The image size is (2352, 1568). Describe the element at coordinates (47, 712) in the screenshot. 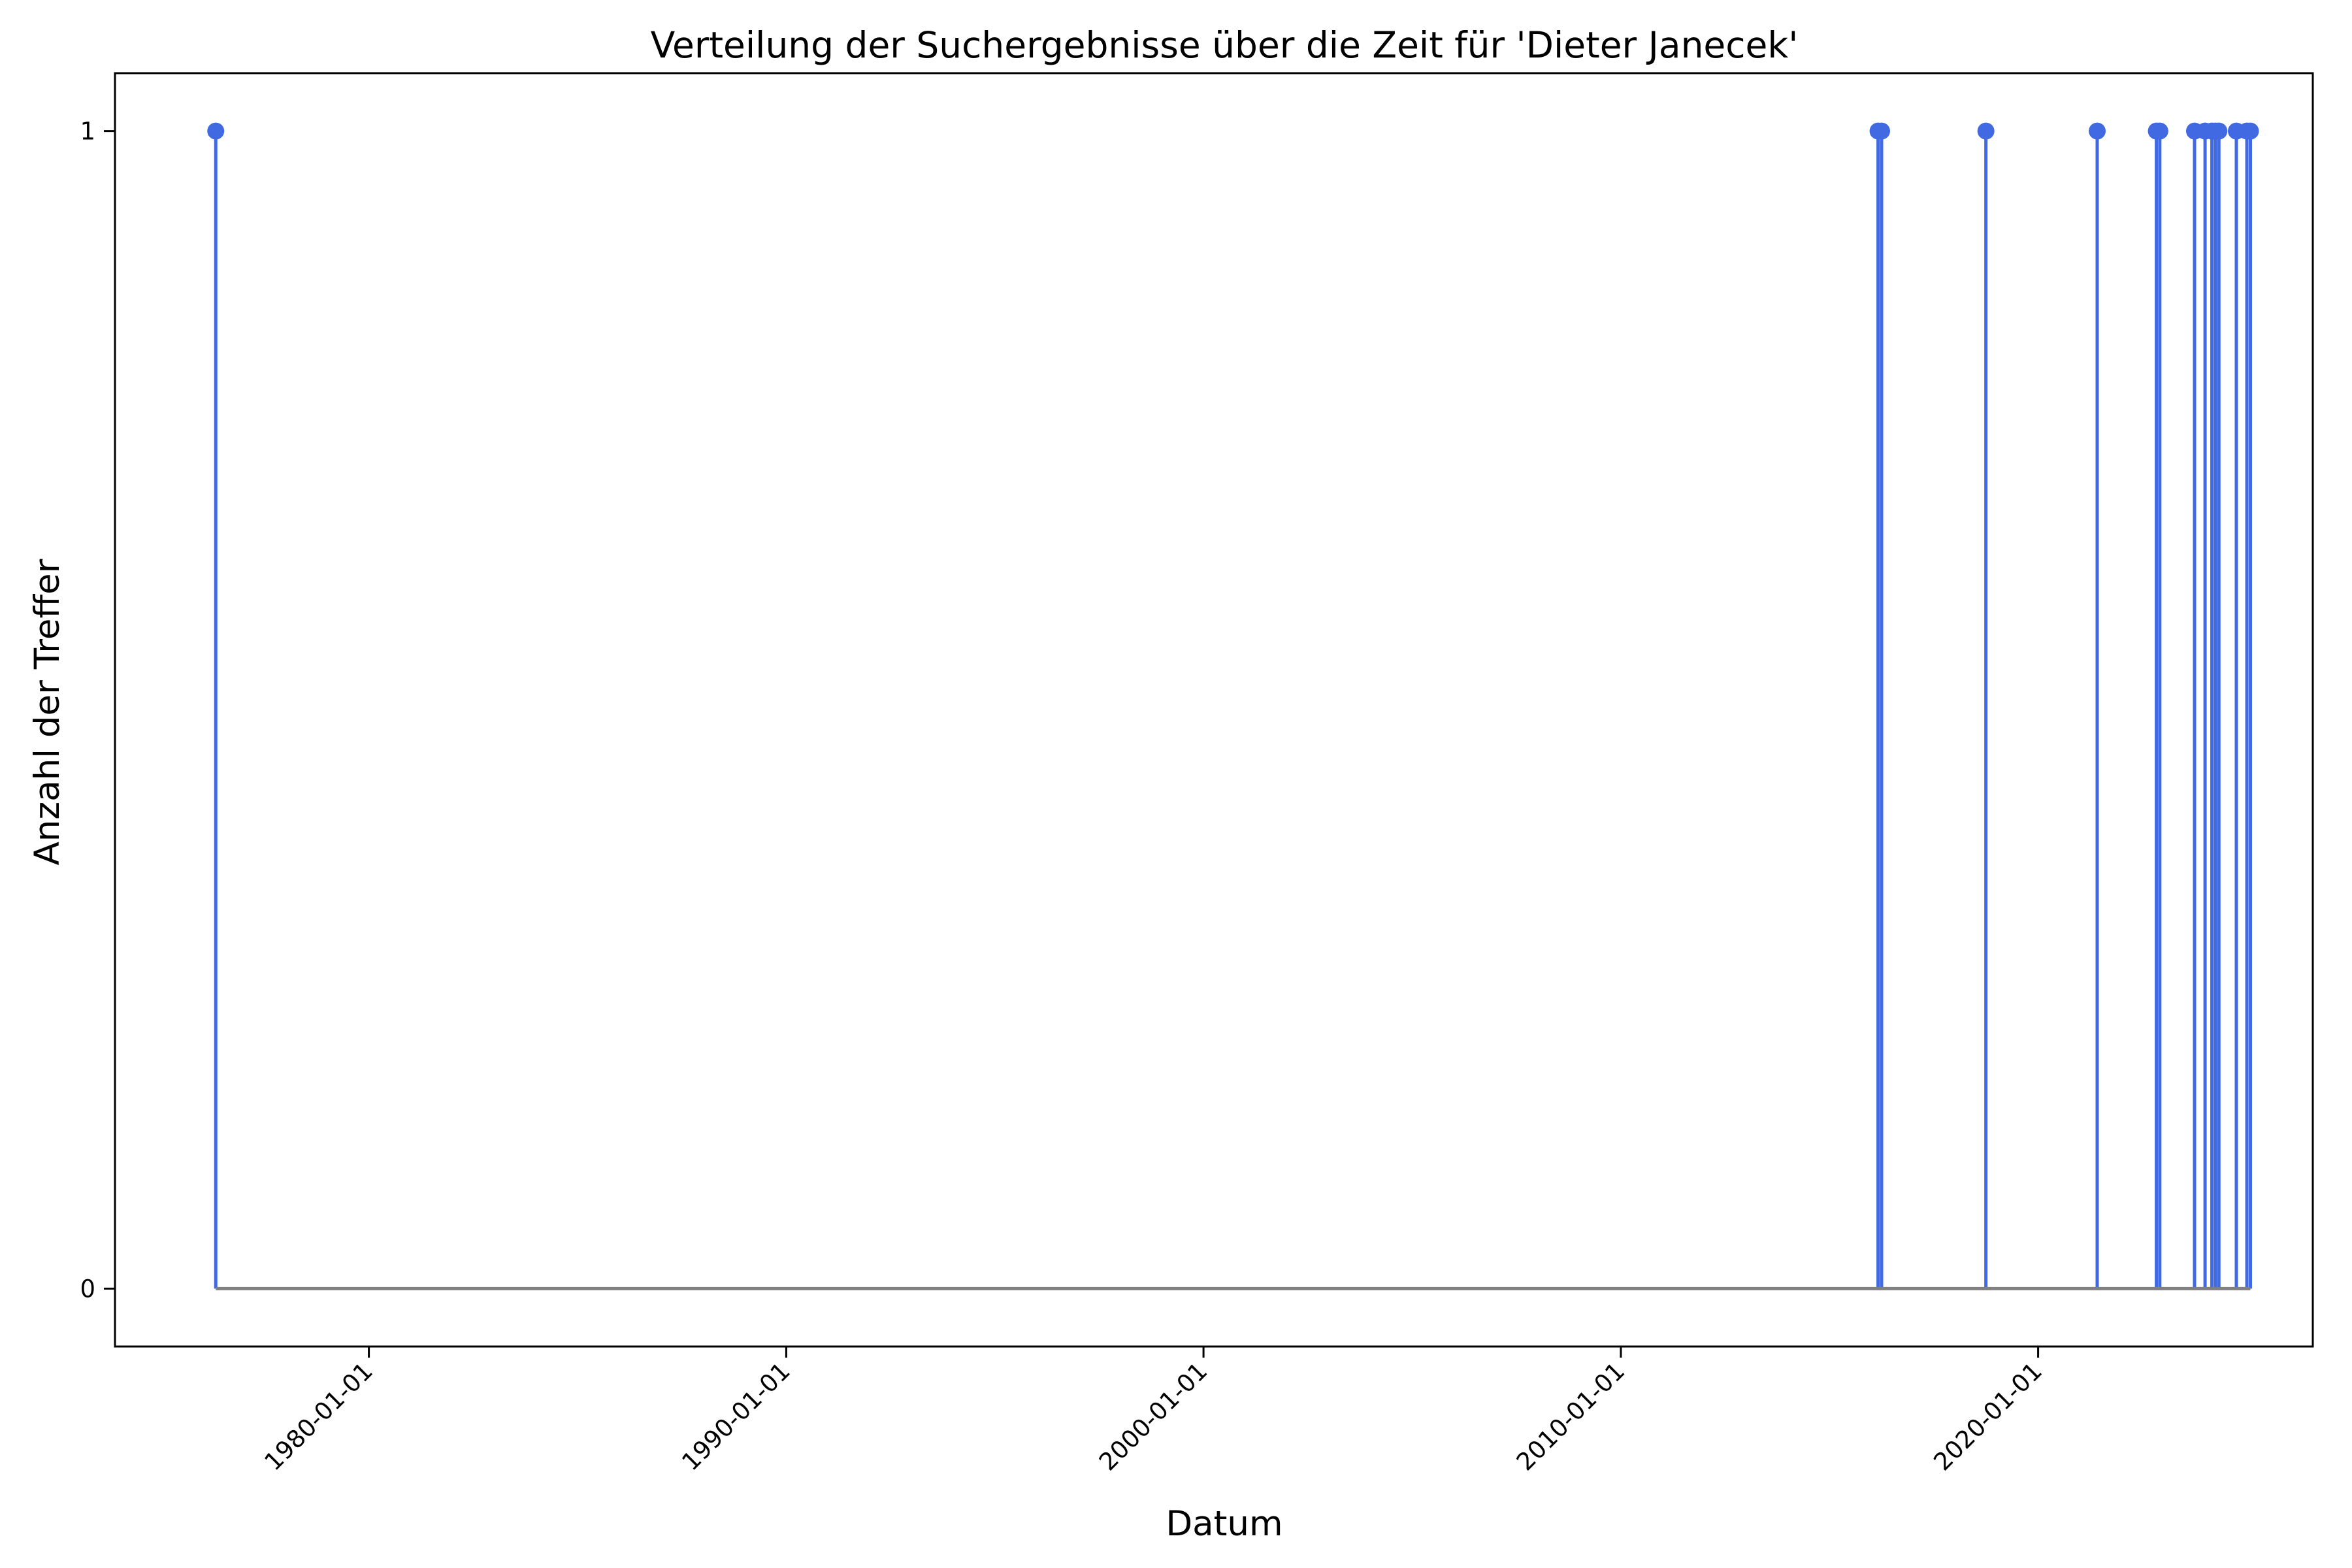

I see `y-axis-label: Anzahl der Treffer` at that location.